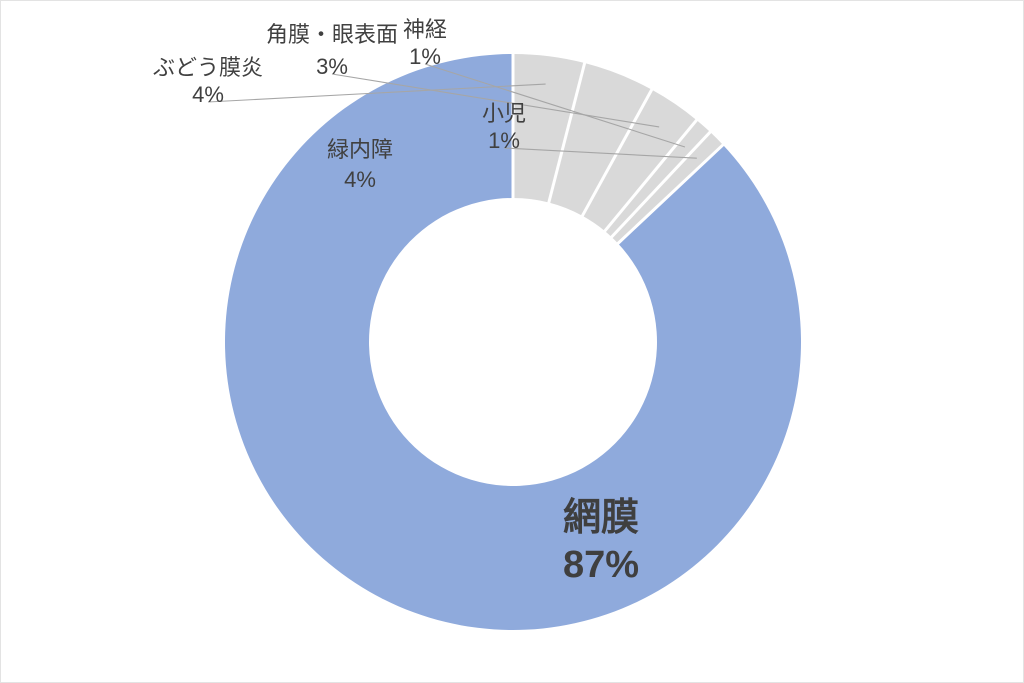  I want to click on slice-label-name: 小児, so click(504, 113).